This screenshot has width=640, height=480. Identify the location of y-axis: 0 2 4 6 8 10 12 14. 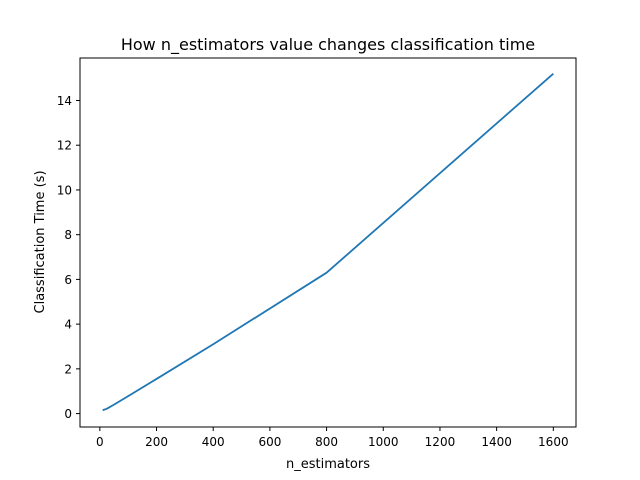
(68, 257).